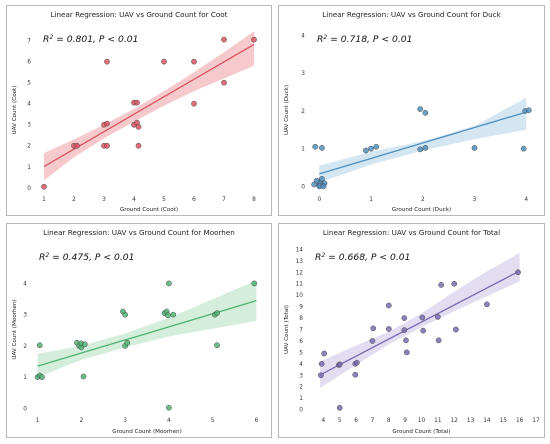  Describe the element at coordinates (90, 39) in the screenshot. I see `r2-annotation: R2 = 0.801, P < 0.01` at that location.